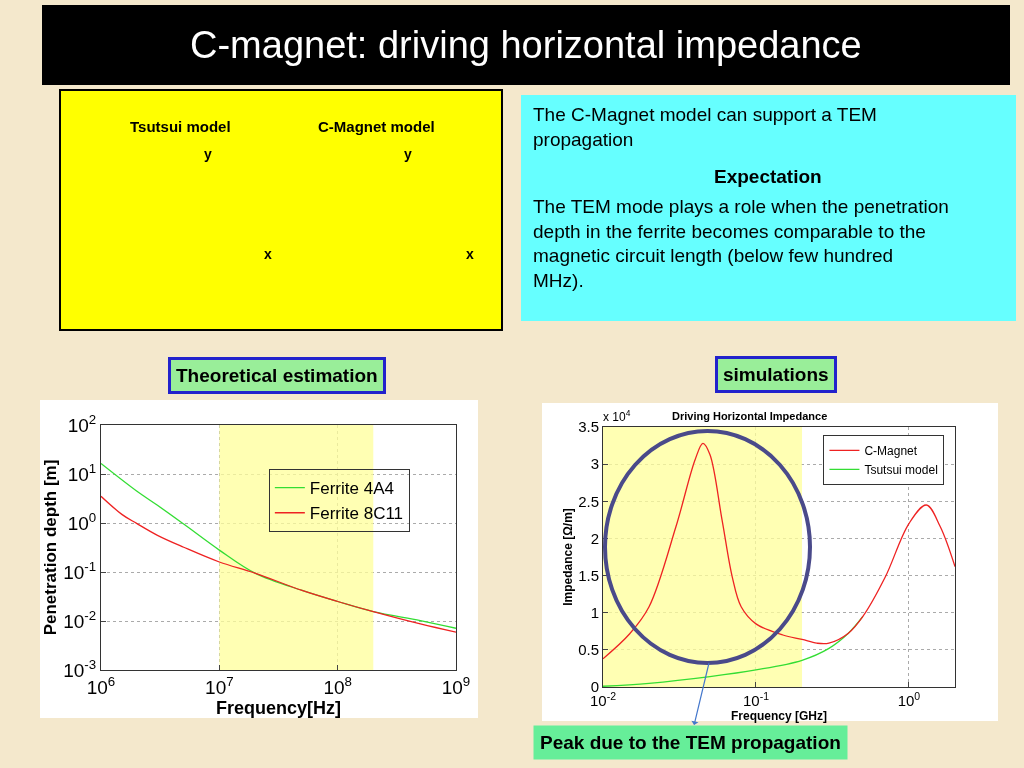 The image size is (1024, 768). I want to click on legend-label: C-Magnet, so click(891, 450).